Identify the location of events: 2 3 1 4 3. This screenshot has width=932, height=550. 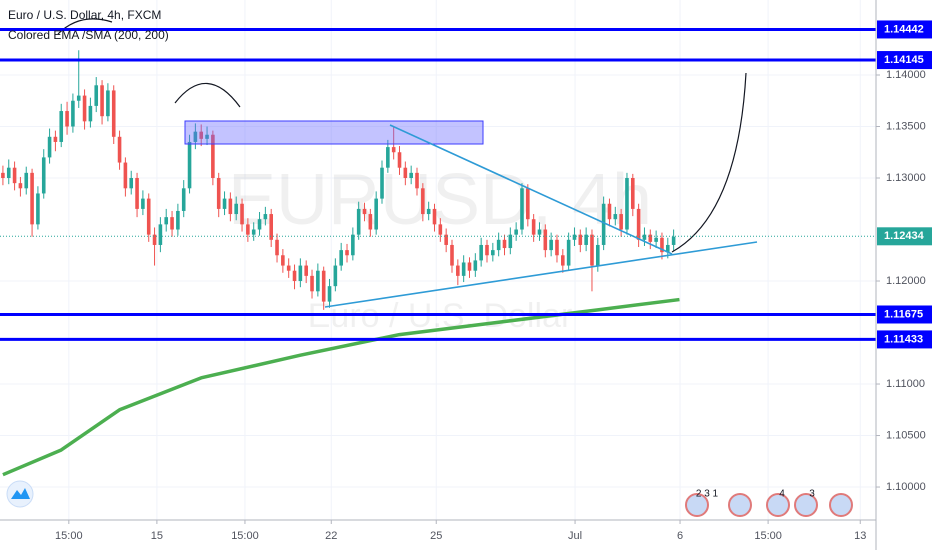
(769, 503).